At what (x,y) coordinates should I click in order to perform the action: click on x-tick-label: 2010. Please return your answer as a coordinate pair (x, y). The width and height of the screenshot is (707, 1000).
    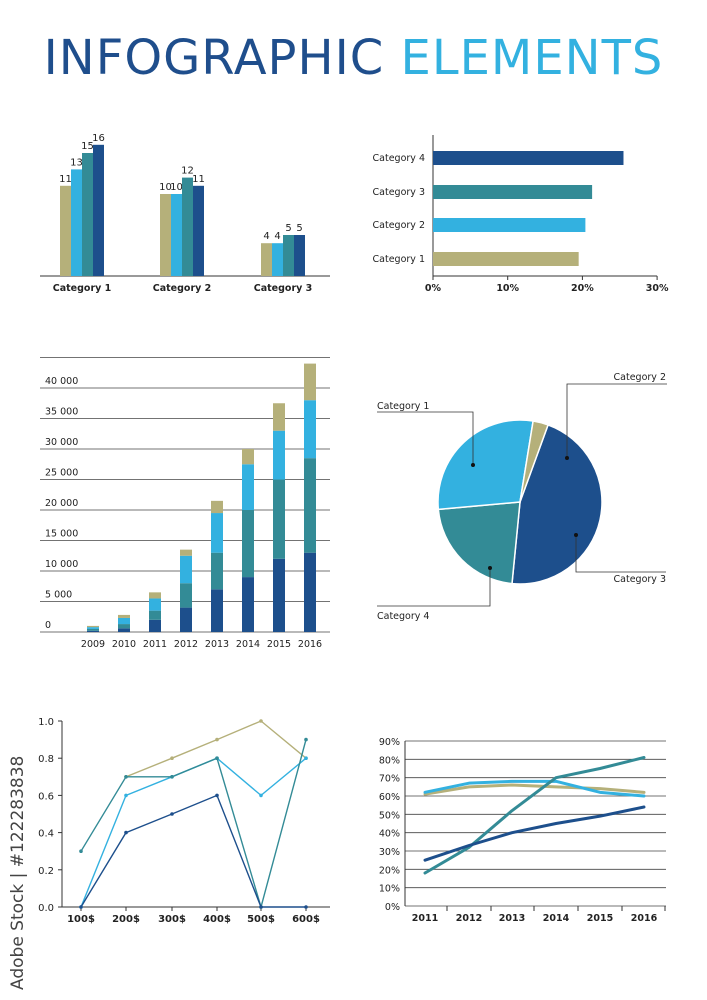
    Looking at the image, I should click on (124, 644).